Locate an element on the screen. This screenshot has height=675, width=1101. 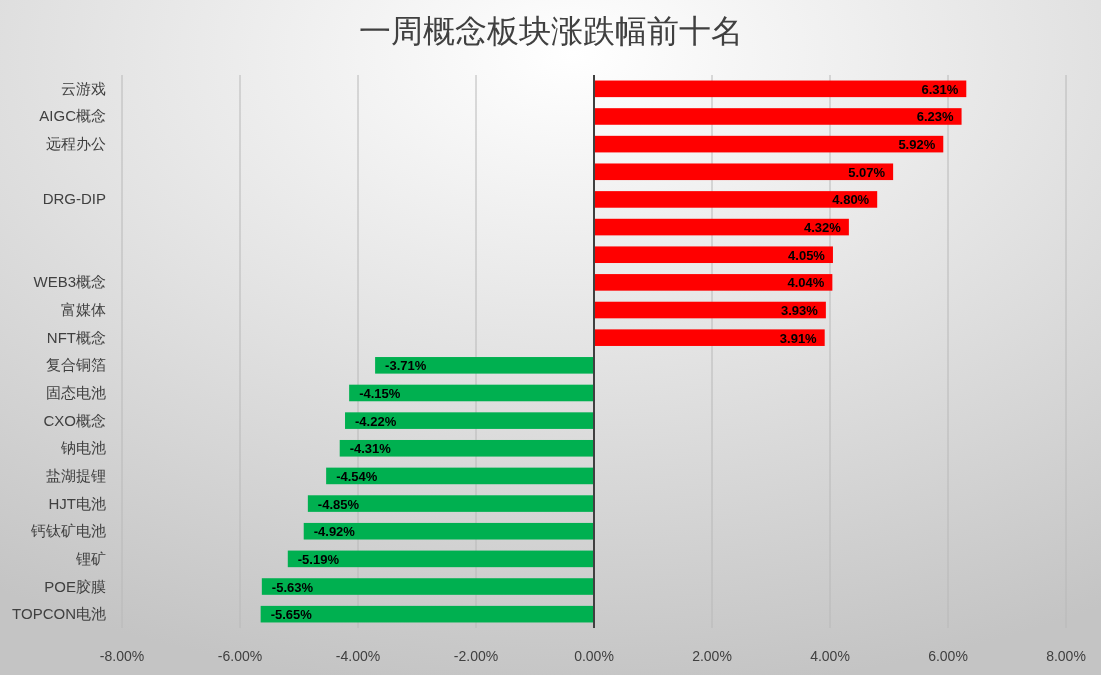
y-tick-label: 复合铜箔 is located at coordinates (76, 365).